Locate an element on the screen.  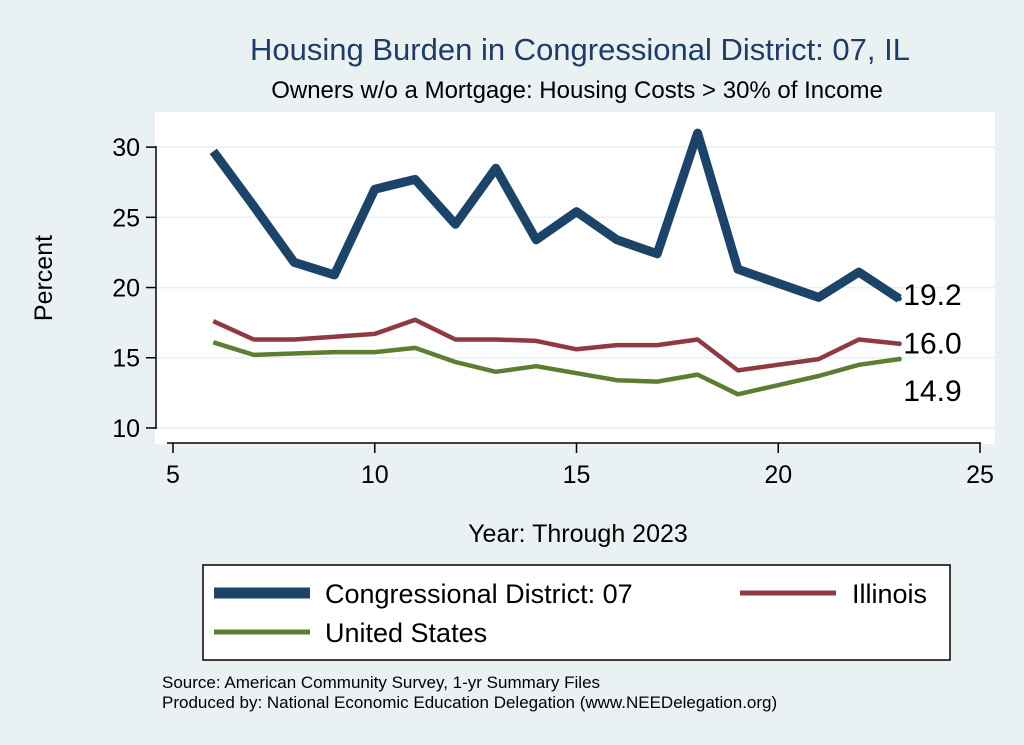
series-endpoint-illinois is located at coordinates (899, 344).